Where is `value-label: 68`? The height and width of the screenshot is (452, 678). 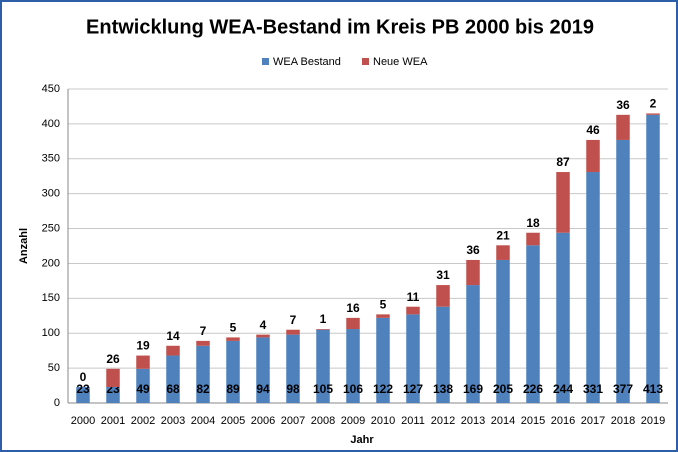 value-label: 68 is located at coordinates (173, 389).